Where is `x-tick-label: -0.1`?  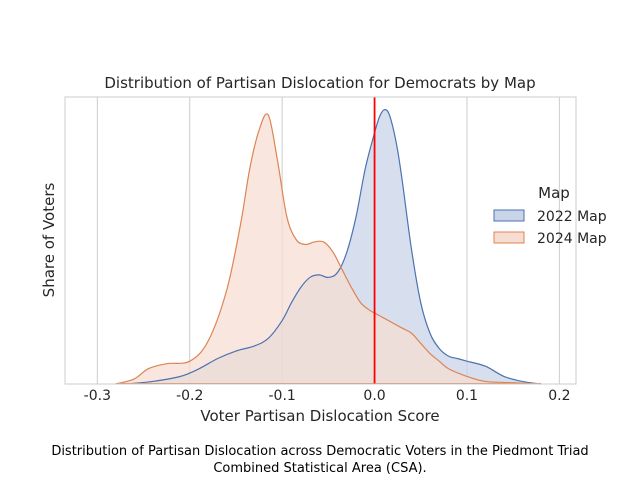 x-tick-label: -0.1 is located at coordinates (281, 396).